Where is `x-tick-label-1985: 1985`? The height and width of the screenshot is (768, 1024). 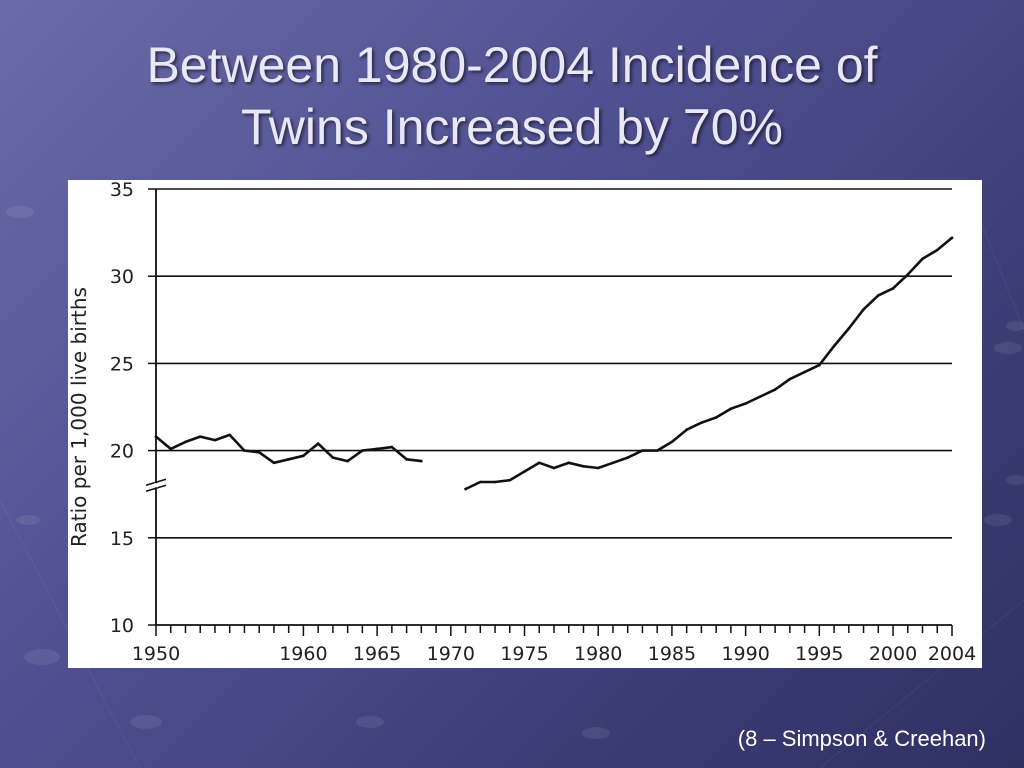
x-tick-label-1985: 1985 is located at coordinates (672, 654).